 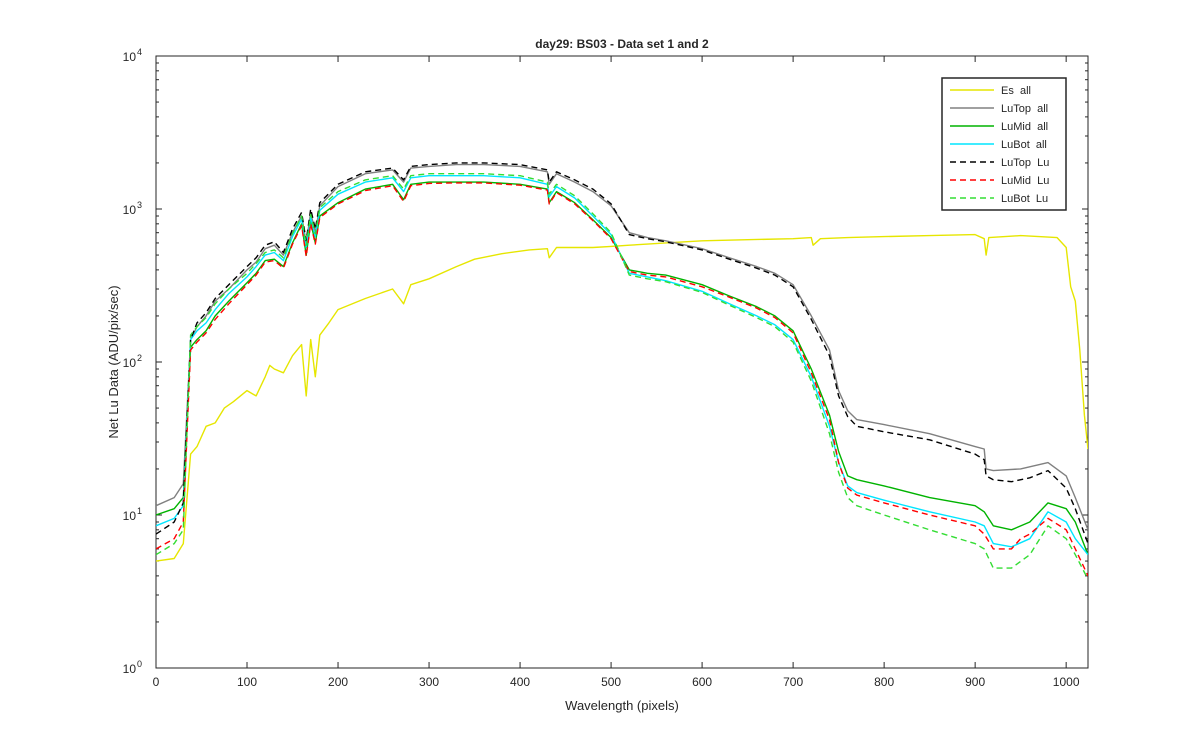 I want to click on legend-label: LuBot Lu, so click(x=1024, y=199).